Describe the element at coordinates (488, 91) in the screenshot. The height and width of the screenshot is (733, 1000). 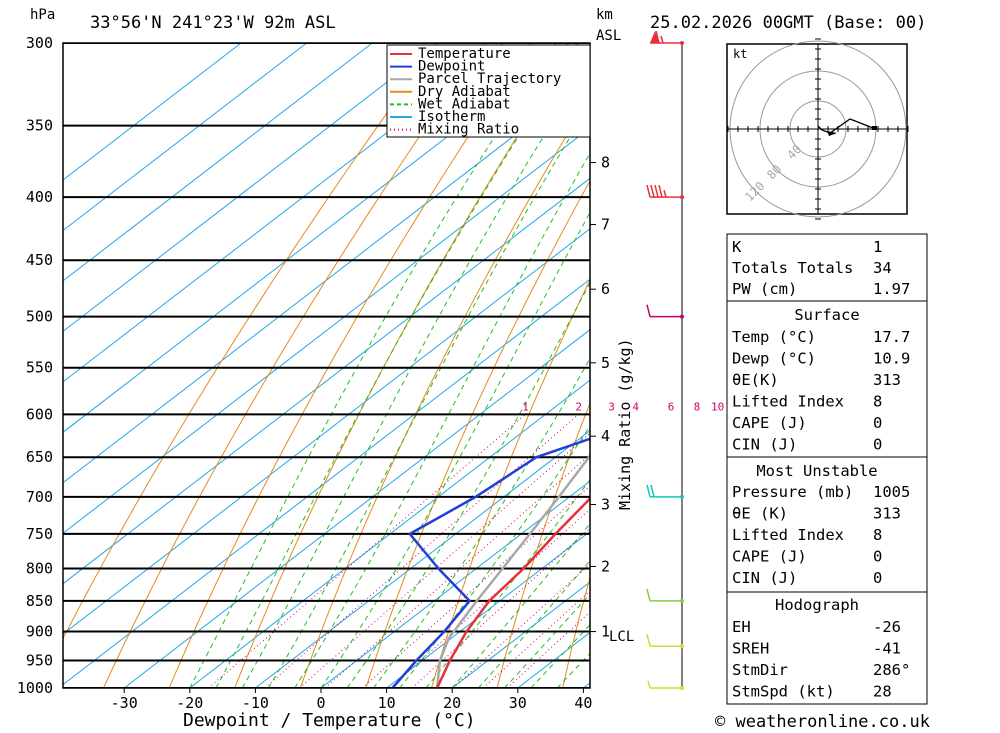
I see `legend-box` at that location.